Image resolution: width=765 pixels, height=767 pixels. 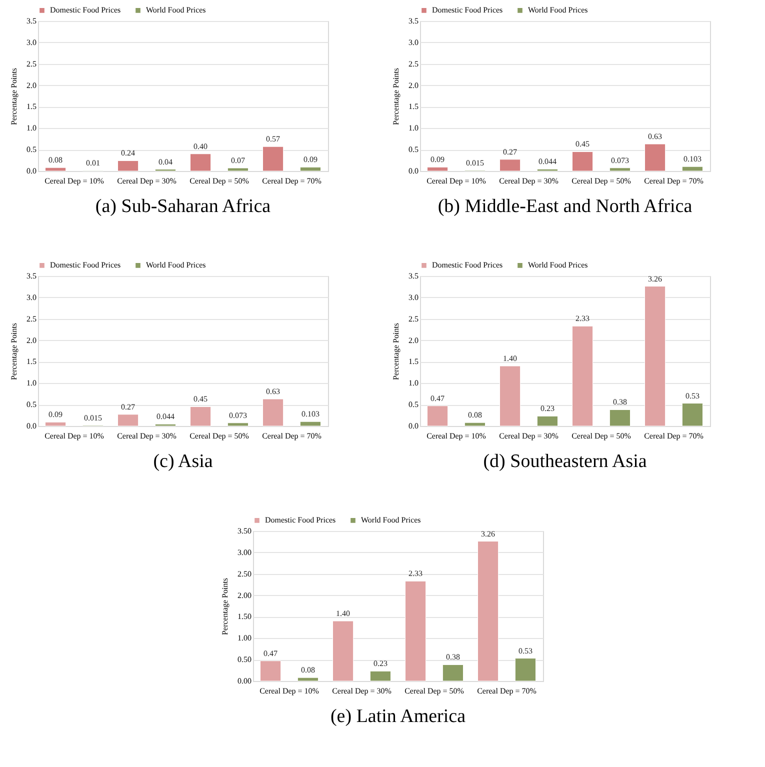 I want to click on data-label: 0.07, so click(x=237, y=160).